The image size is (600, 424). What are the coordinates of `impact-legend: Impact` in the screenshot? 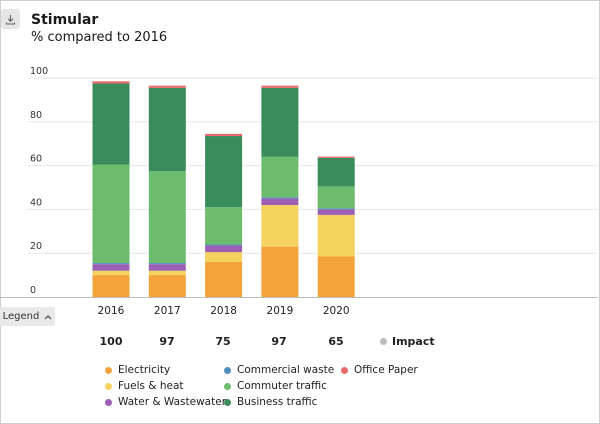 It's located at (407, 341).